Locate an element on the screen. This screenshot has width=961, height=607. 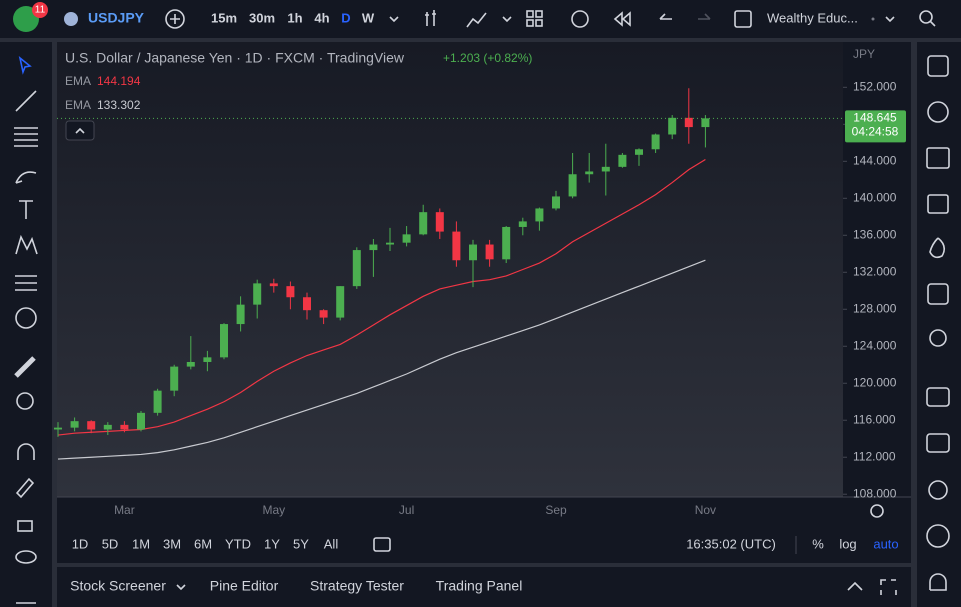
replay is located at coordinates (622, 19).